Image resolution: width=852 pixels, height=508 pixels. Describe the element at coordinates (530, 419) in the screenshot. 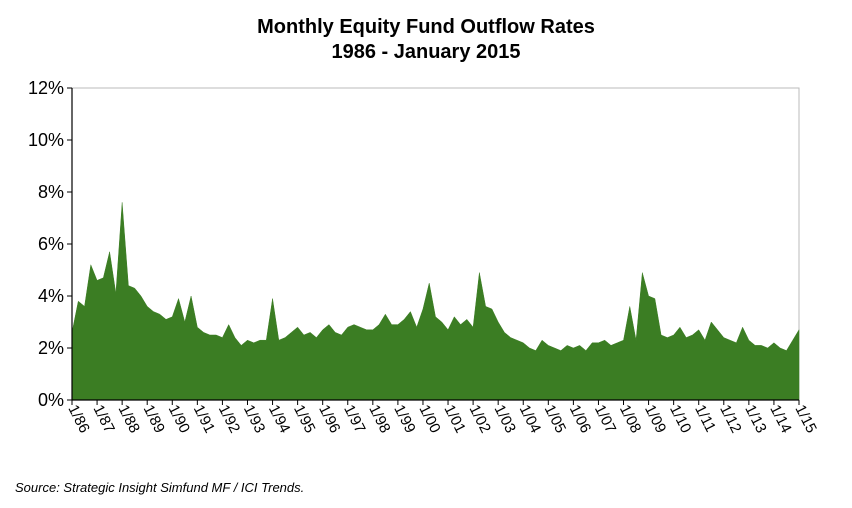

I see `x-tick-label: 1/04` at that location.